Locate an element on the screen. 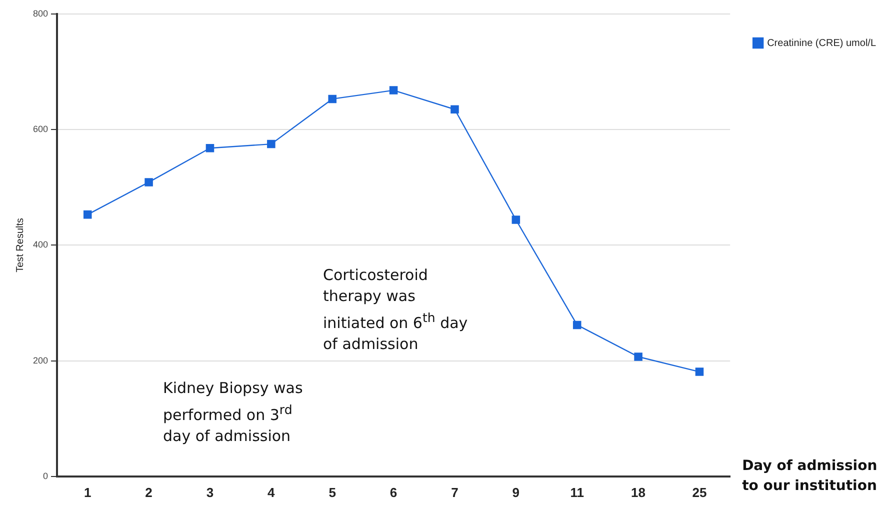 This screenshot has width=891, height=524. x-tick-label: 4 is located at coordinates (272, 492).